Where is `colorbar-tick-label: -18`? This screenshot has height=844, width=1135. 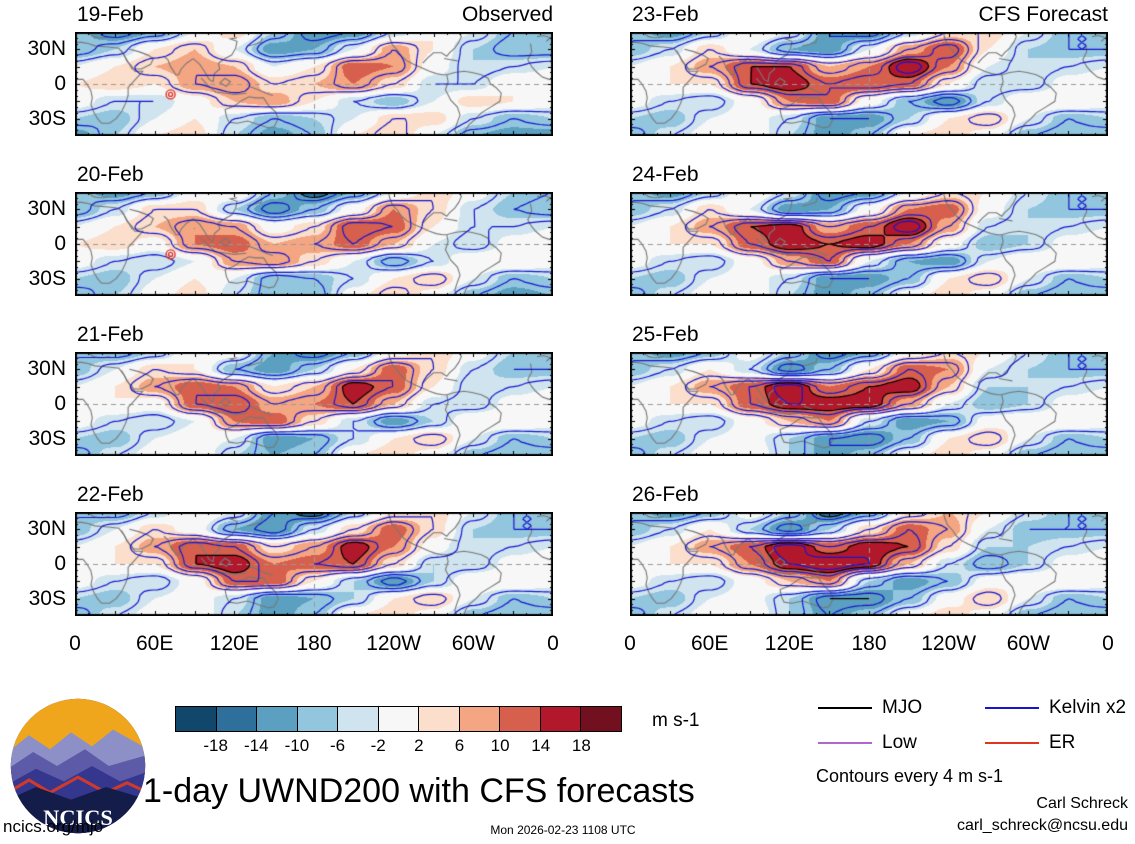 colorbar-tick-label: -18 is located at coordinates (215, 745).